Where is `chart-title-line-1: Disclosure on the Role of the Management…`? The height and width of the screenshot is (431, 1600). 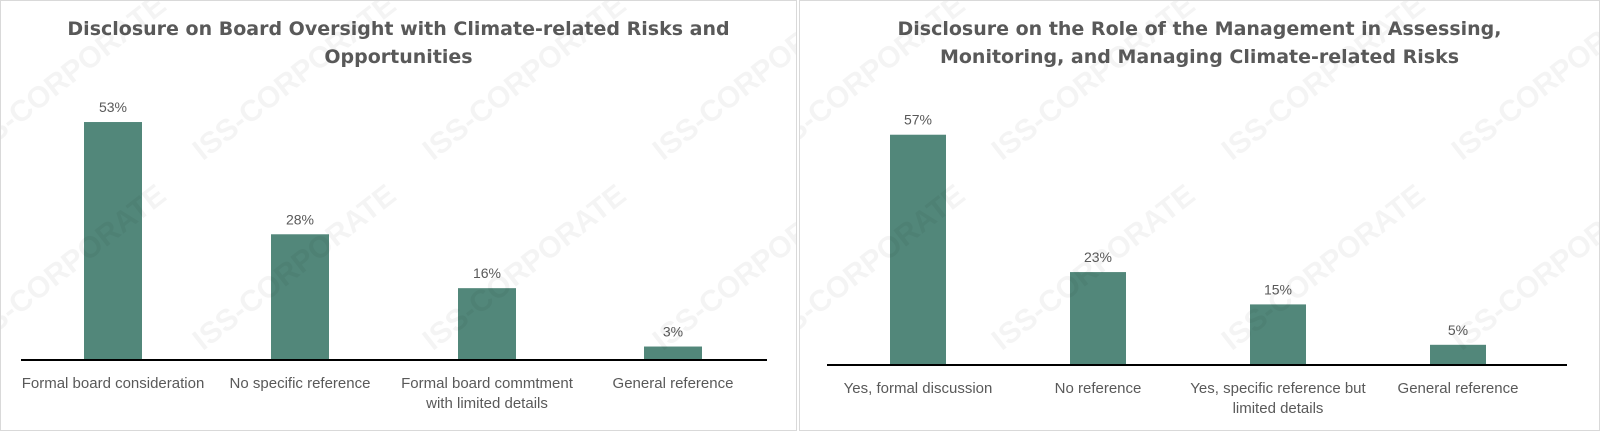
chart-title-line-1: Disclosure on the Role of the Management… is located at coordinates (1199, 29).